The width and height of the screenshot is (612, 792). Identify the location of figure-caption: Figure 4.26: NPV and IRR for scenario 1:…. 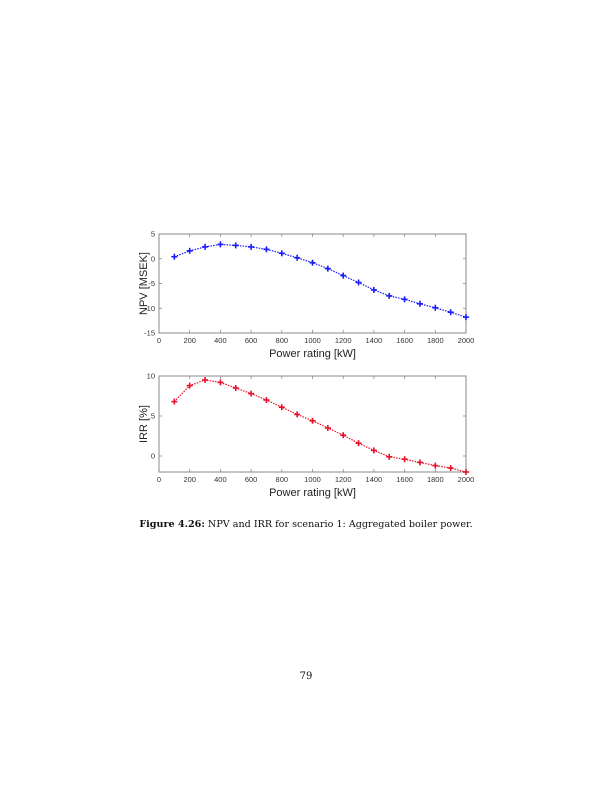
(306, 524).